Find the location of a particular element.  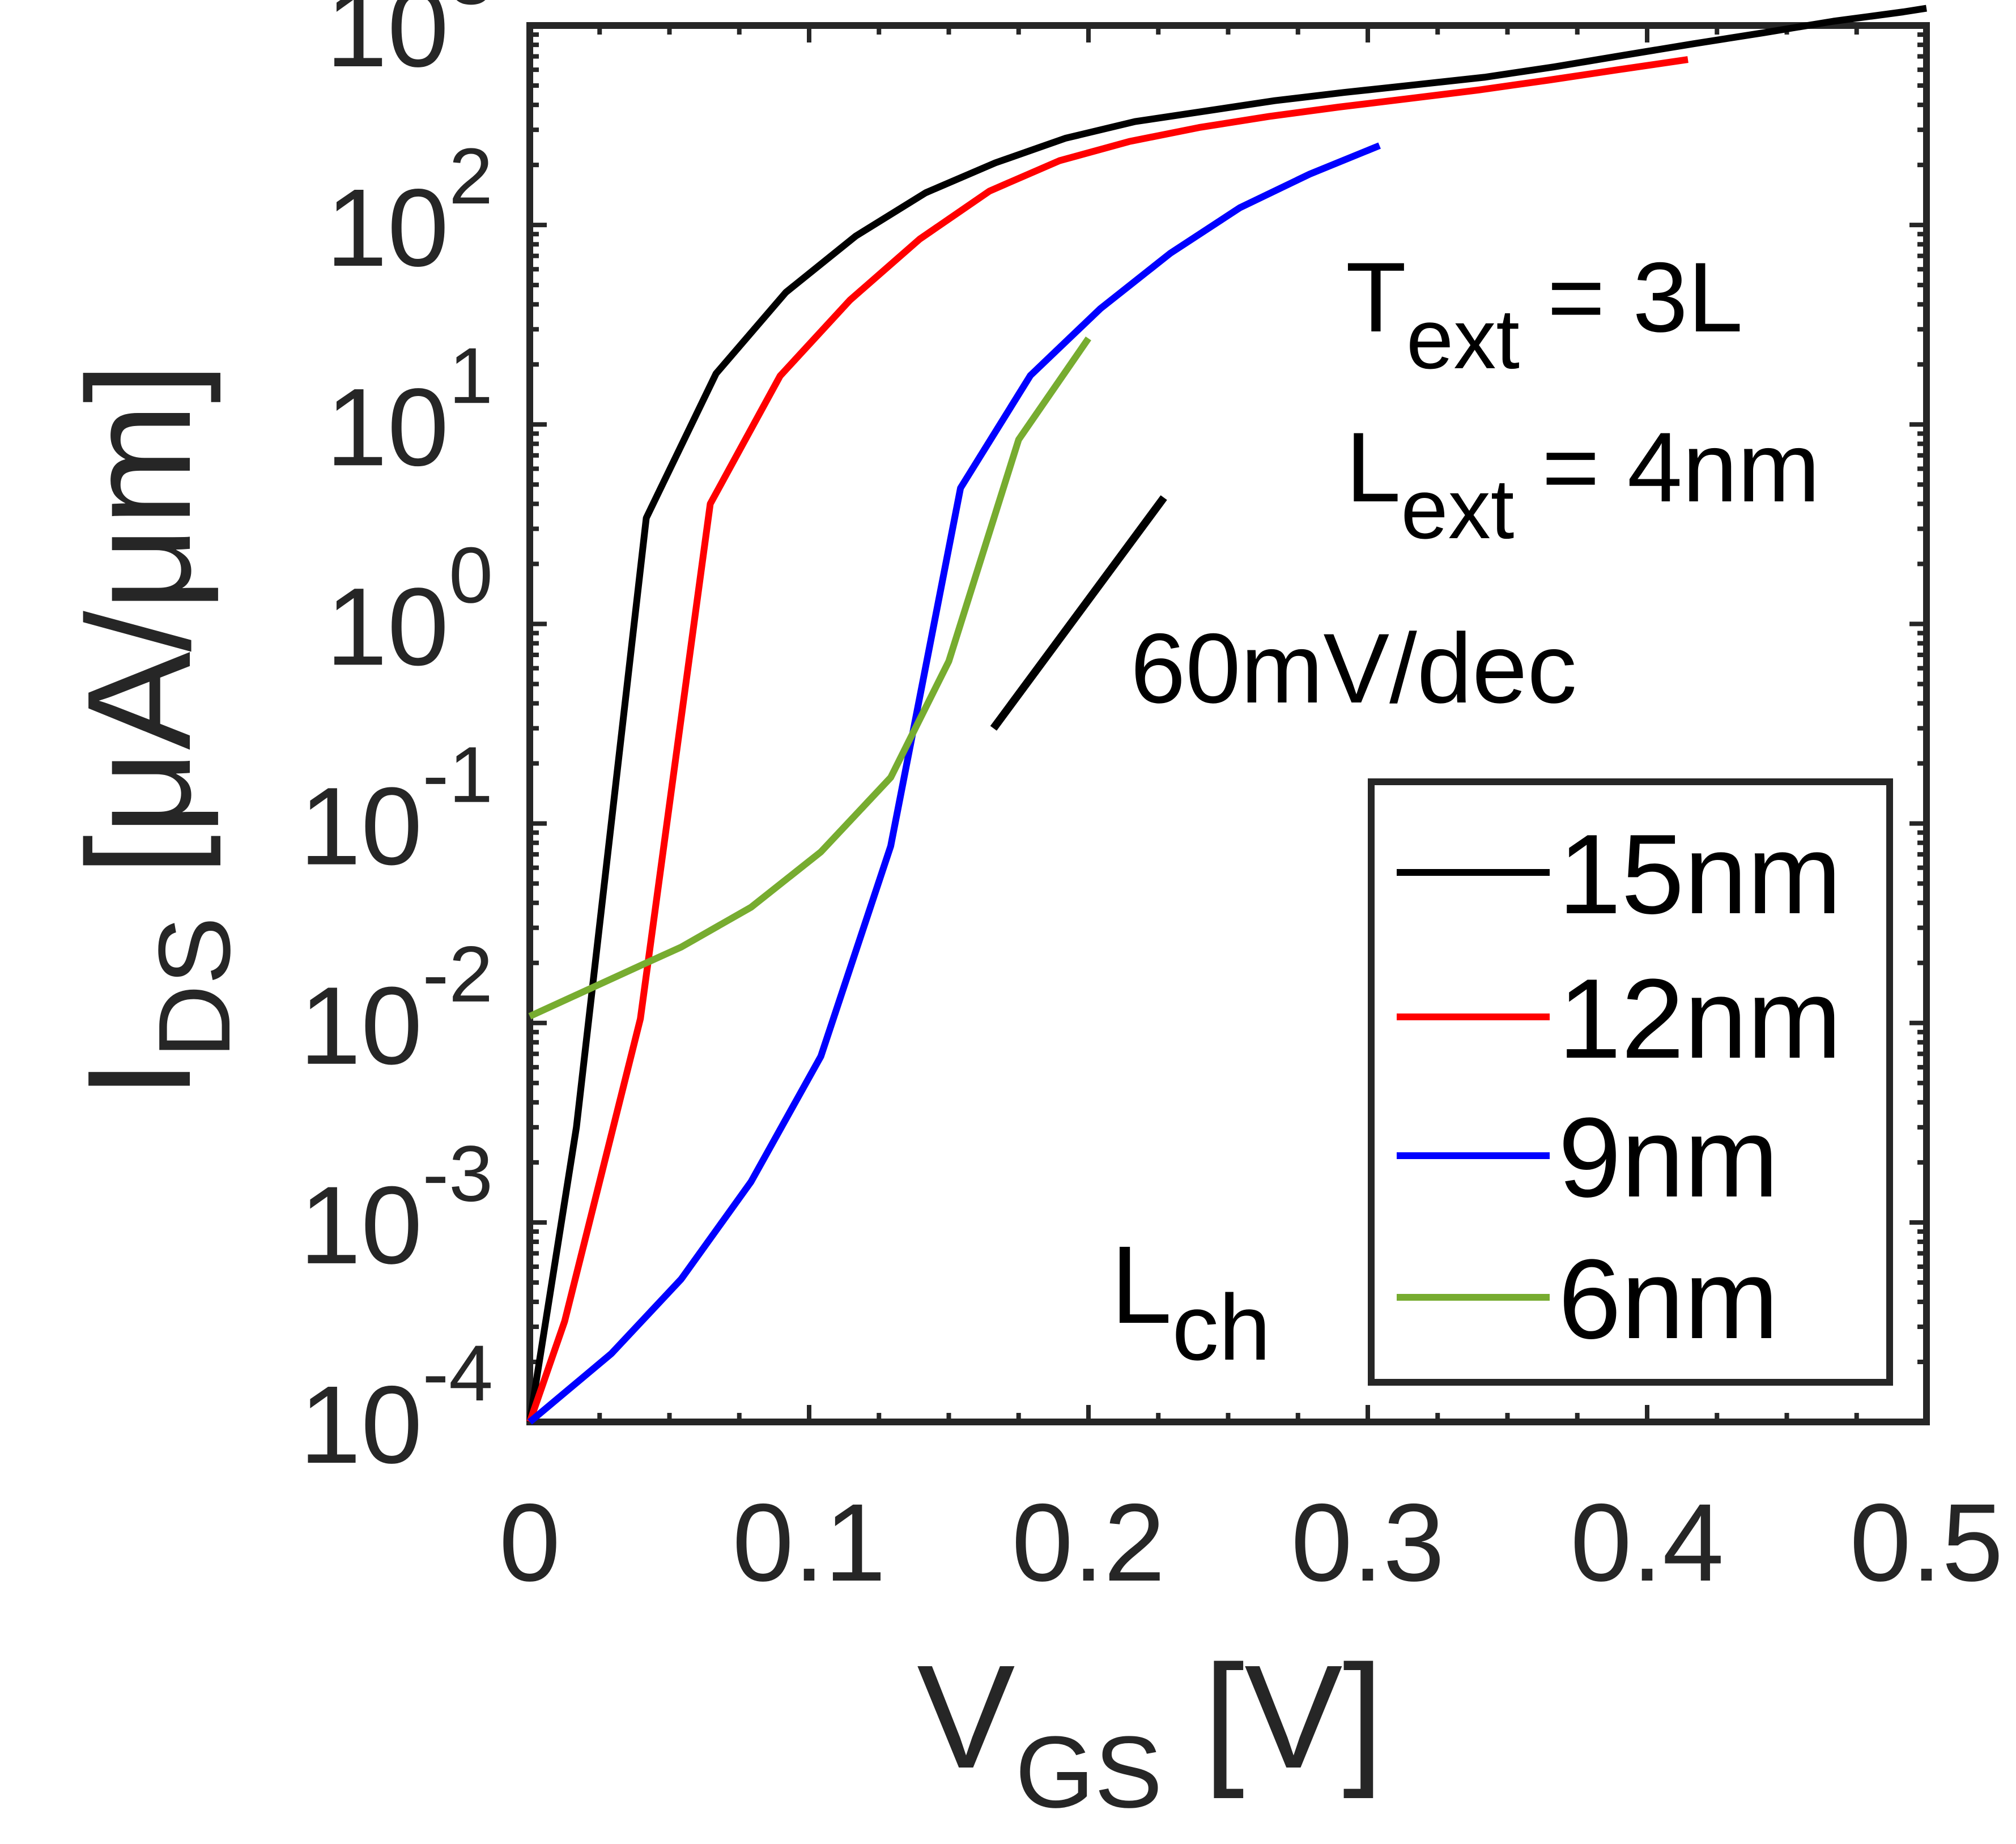

x-tick-label: 0.2 is located at coordinates (1088, 1542).